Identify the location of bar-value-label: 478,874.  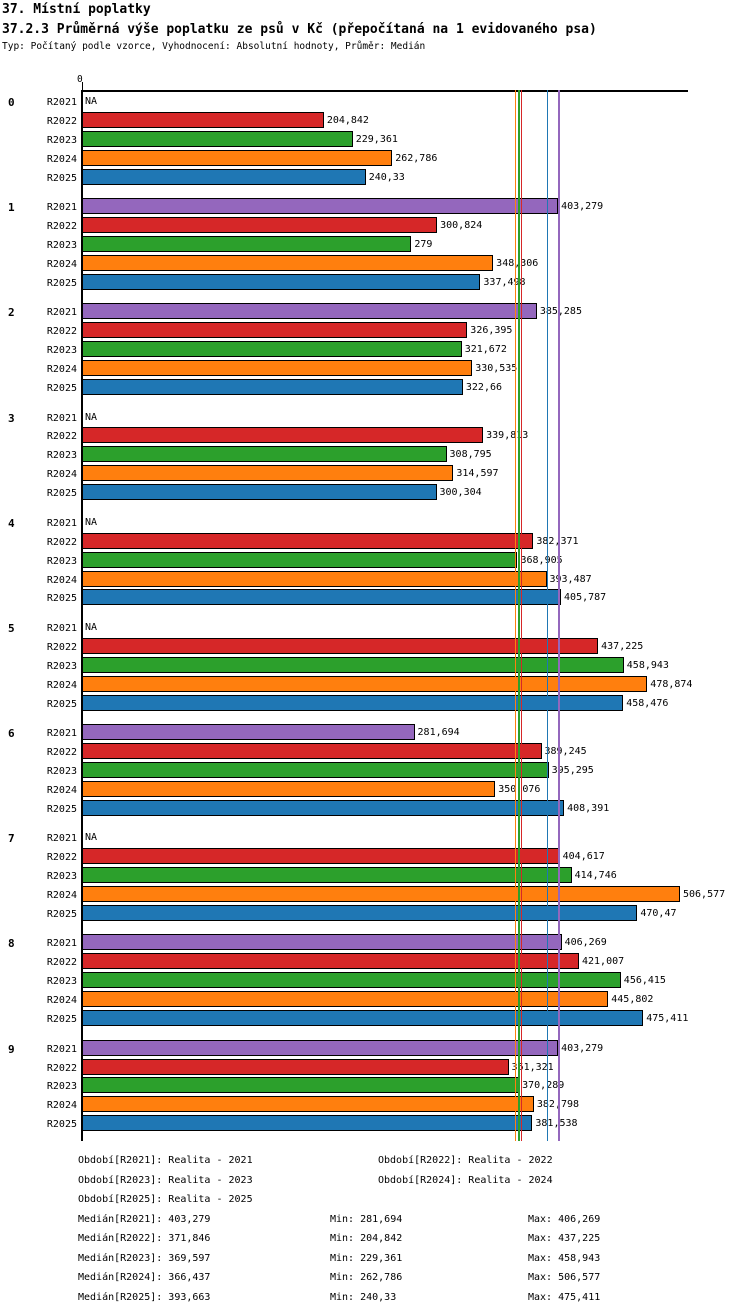
(671, 684).